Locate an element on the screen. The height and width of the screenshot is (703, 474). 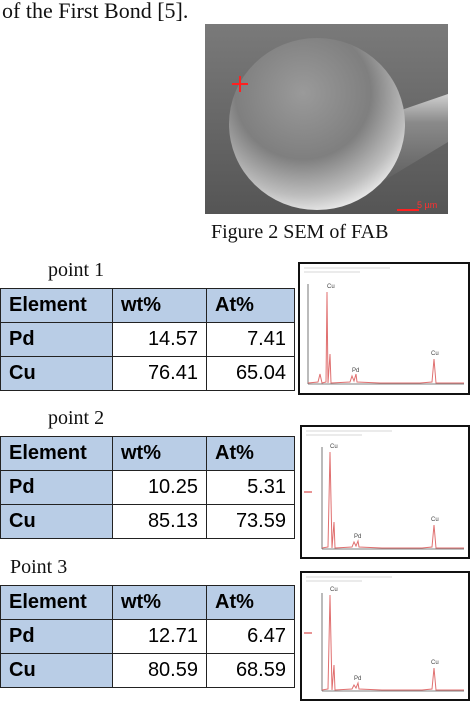
wt-cell: 80.59 is located at coordinates (159, 670).